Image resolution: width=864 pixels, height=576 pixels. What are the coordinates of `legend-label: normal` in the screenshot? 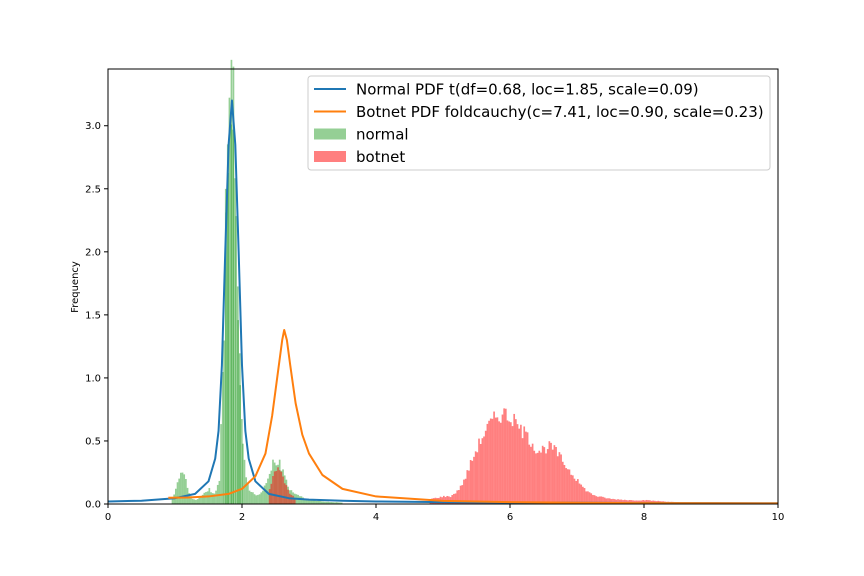 It's located at (382, 135).